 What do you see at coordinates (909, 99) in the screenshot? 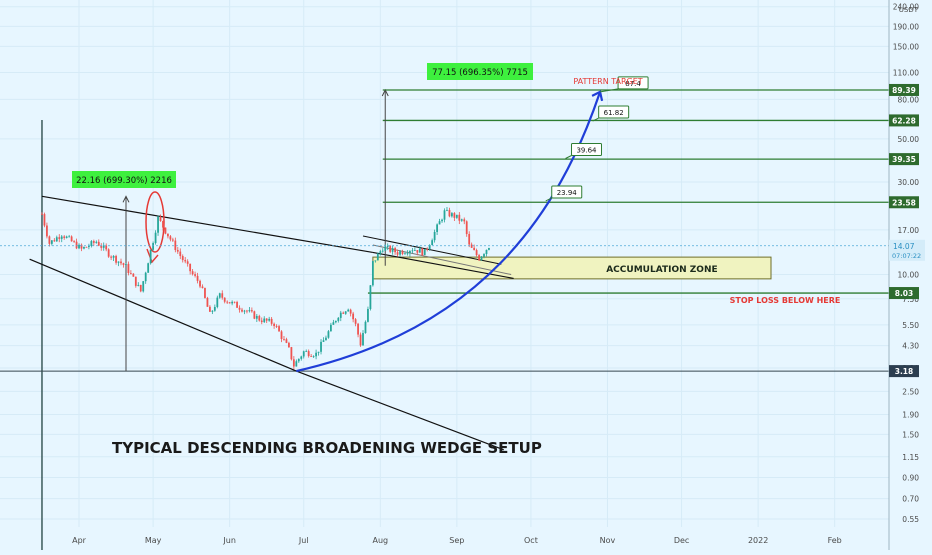
I see `y-axis-tick-label: 80.00` at bounding box center [909, 99].